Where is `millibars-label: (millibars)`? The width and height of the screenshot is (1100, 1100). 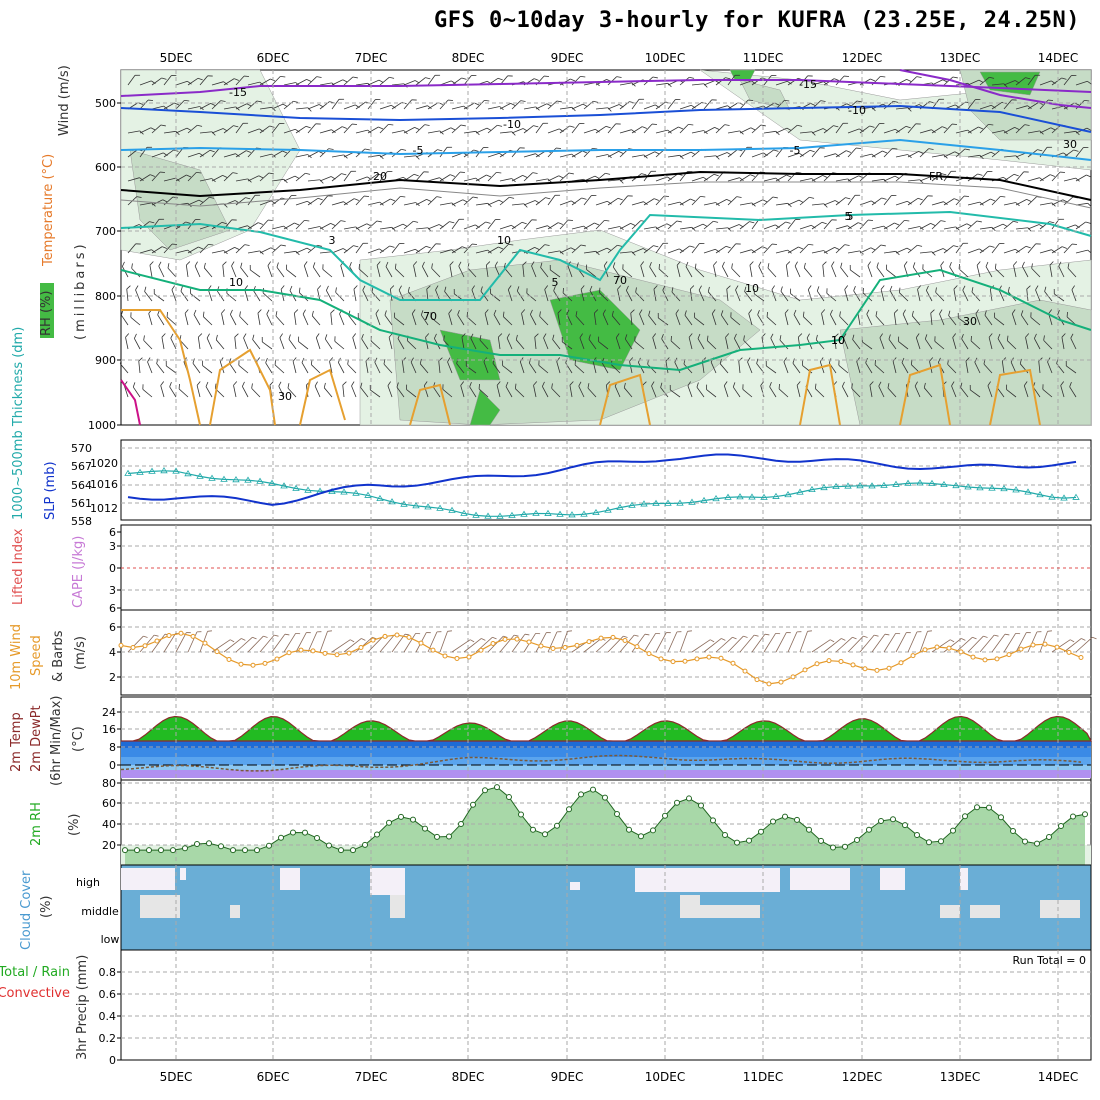 millibars-label: (millibars) is located at coordinates (80, 290).